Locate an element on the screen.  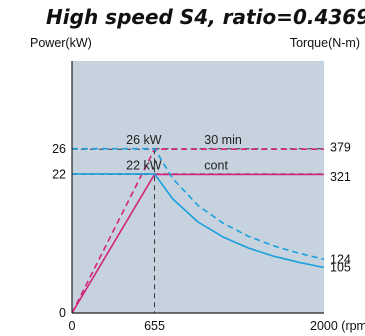
left-tick-22: 22 is located at coordinates (59, 174).